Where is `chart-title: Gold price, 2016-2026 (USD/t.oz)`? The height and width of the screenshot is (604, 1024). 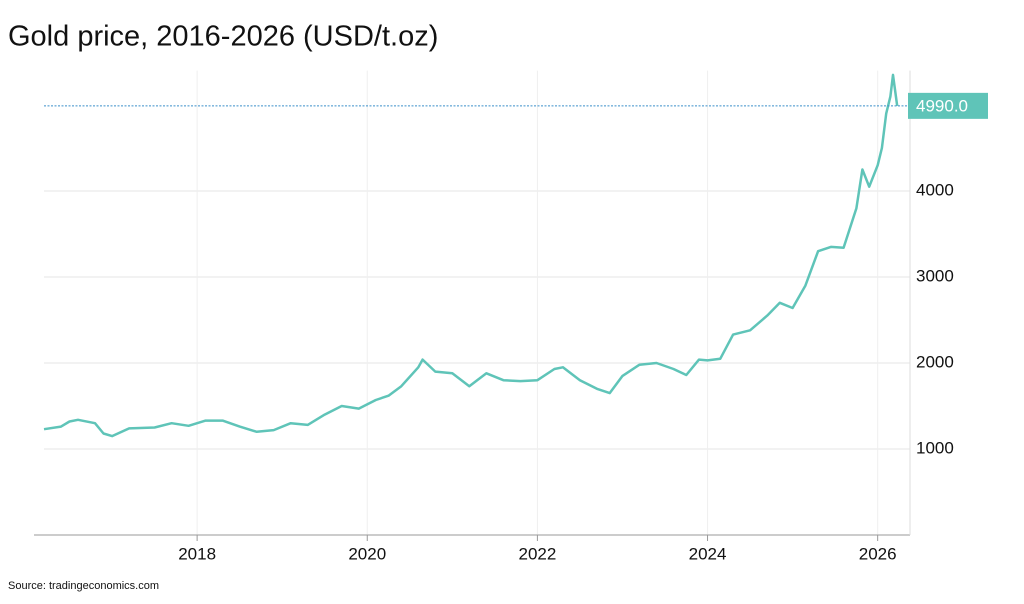 chart-title: Gold price, 2016-2026 (USD/t.oz) is located at coordinates (223, 37).